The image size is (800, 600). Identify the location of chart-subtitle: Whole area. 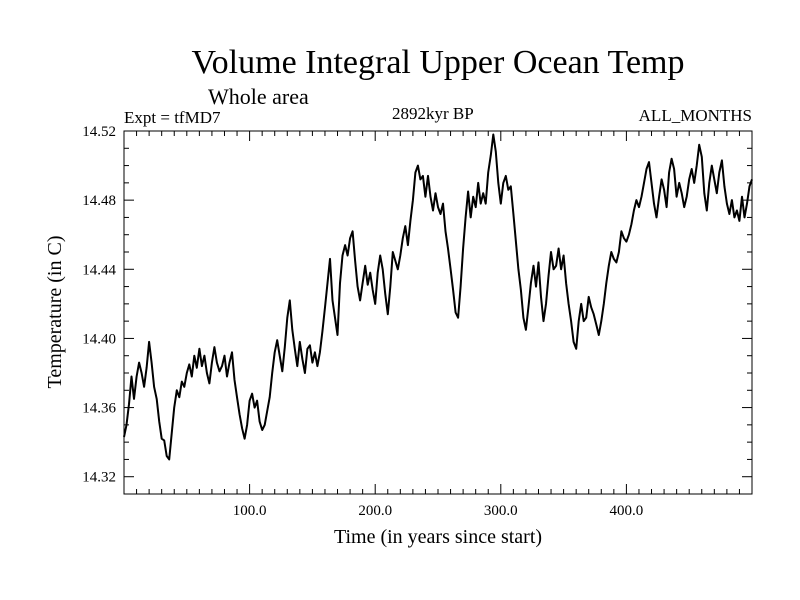
(258, 96).